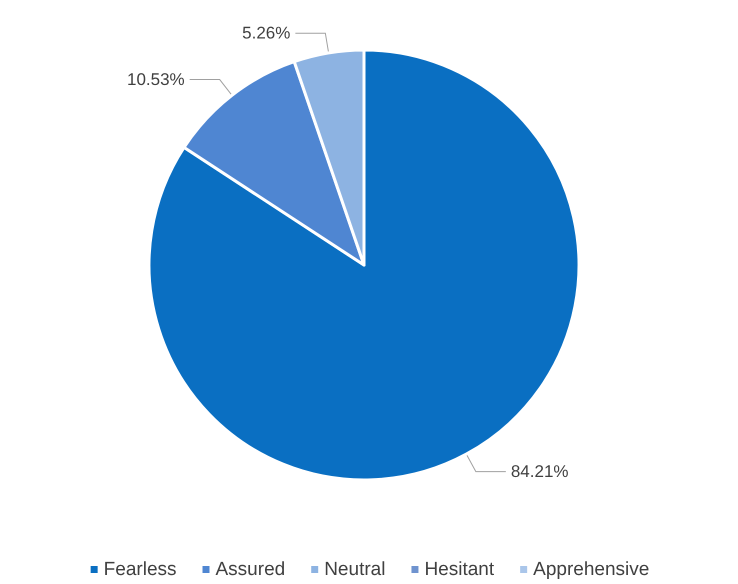 This screenshot has height=584, width=738. What do you see at coordinates (539, 472) in the screenshot?
I see `data-label: 84.21%` at bounding box center [539, 472].